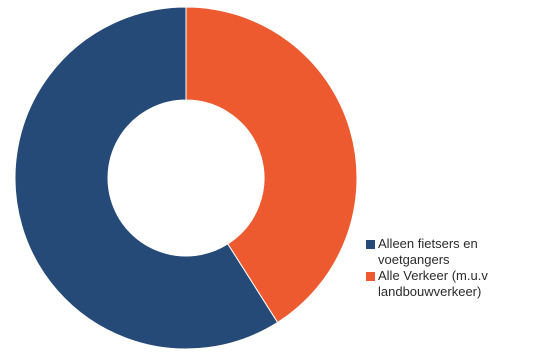  Describe the element at coordinates (433, 283) in the screenshot. I see `legend-label-alle-verkeer: Alle Verkeer (m.u.v landbouwverkeer)` at that location.